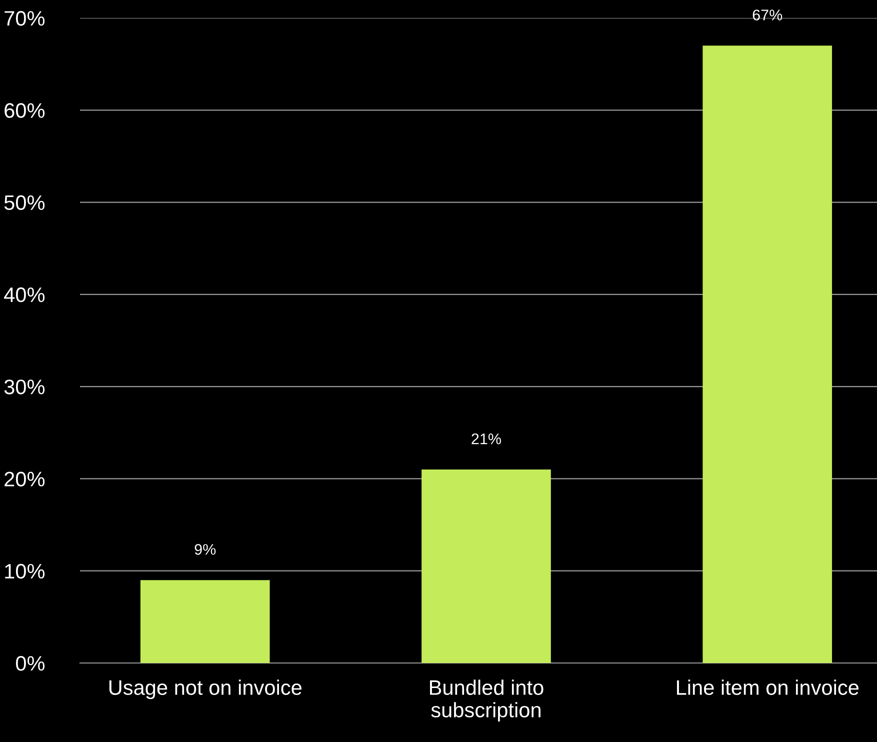  Describe the element at coordinates (30, 663) in the screenshot. I see `y-tick-label: 0%` at that location.